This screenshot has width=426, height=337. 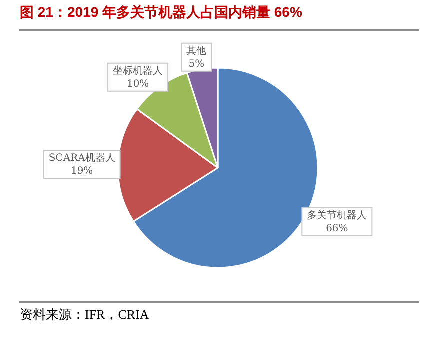 What do you see at coordinates (337, 229) in the screenshot?
I see `data-label: 66%` at bounding box center [337, 229].